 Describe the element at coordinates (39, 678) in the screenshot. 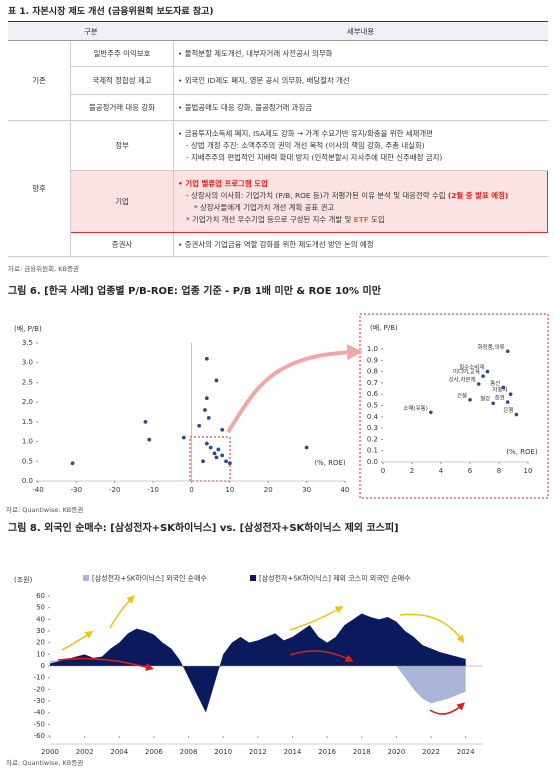

I see `y-tick-label: -10` at that location.